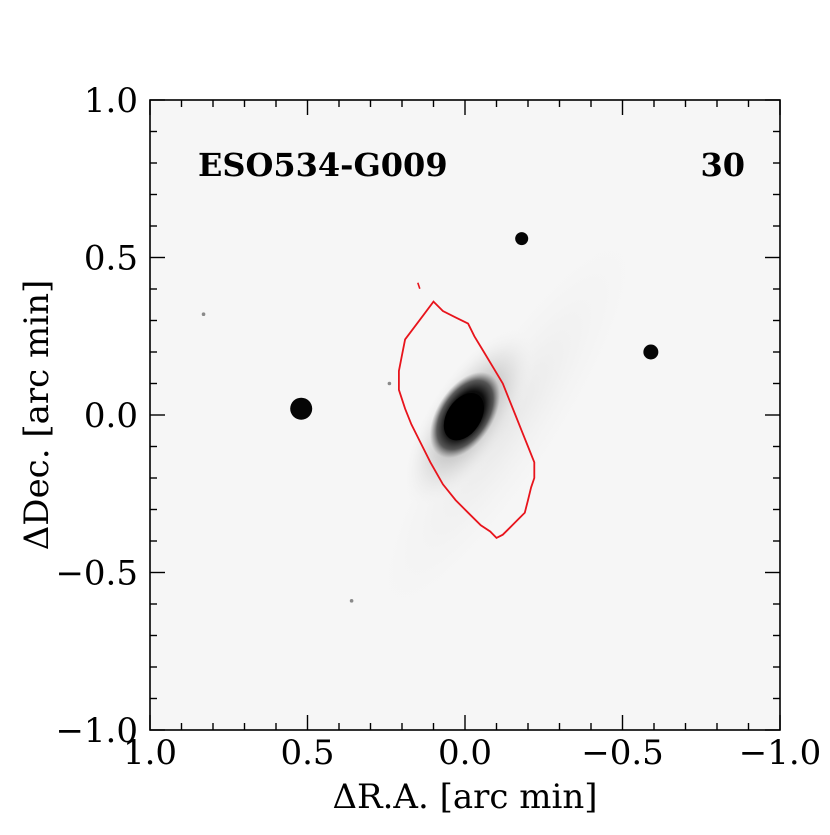 The width and height of the screenshot is (830, 835). I want to click on x-tick-label: 0.5, so click(307, 753).